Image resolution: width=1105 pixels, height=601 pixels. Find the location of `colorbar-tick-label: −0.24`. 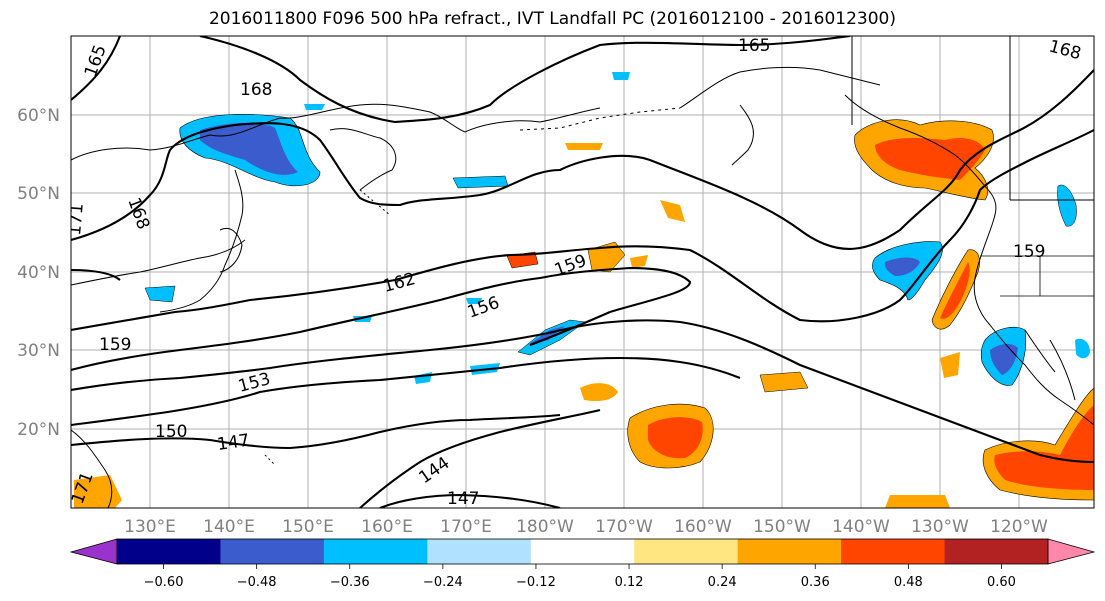

colorbar-tick-label: −0.24 is located at coordinates (443, 582).